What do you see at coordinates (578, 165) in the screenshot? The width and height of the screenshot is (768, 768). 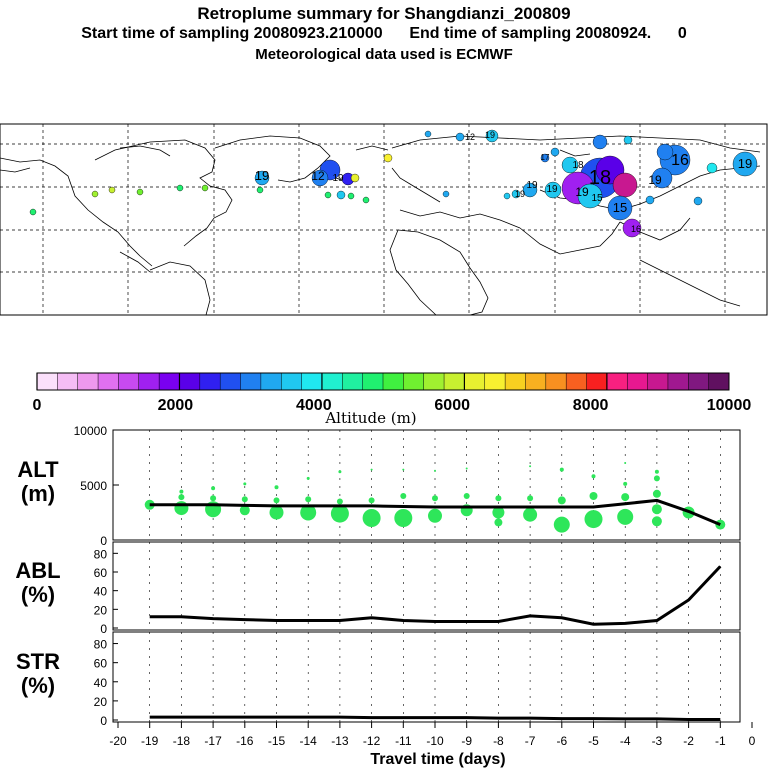 I see `map-label: 18` at bounding box center [578, 165].